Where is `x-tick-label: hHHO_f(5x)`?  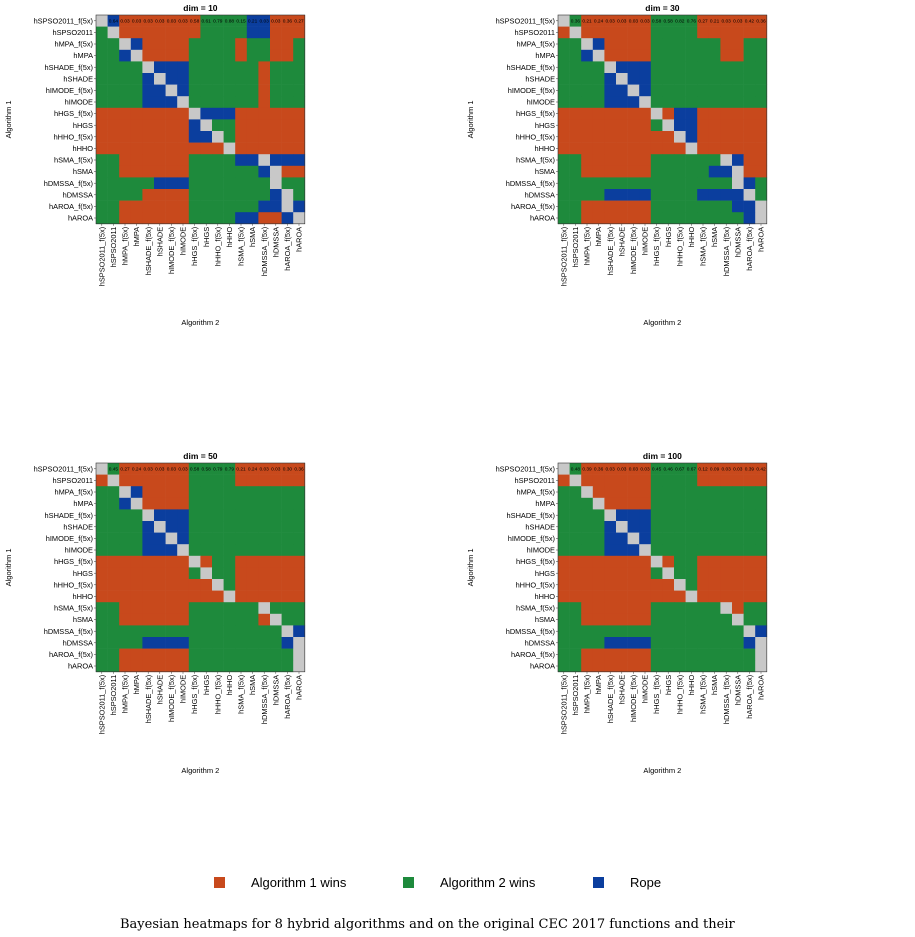 x-tick-label: hHHO_f(5x) is located at coordinates (679, 694).